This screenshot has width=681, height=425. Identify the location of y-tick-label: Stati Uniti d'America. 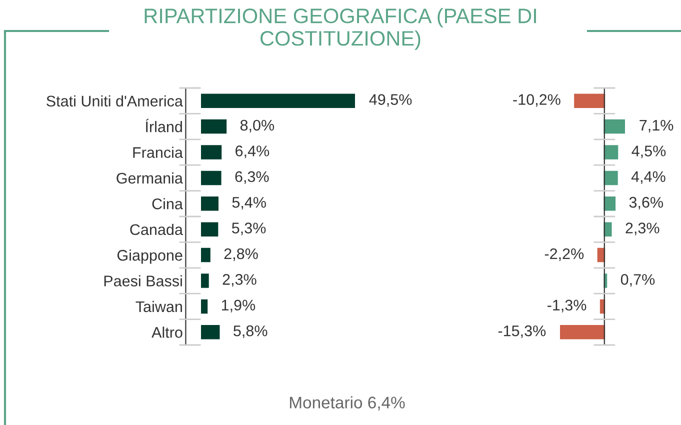
(114, 101).